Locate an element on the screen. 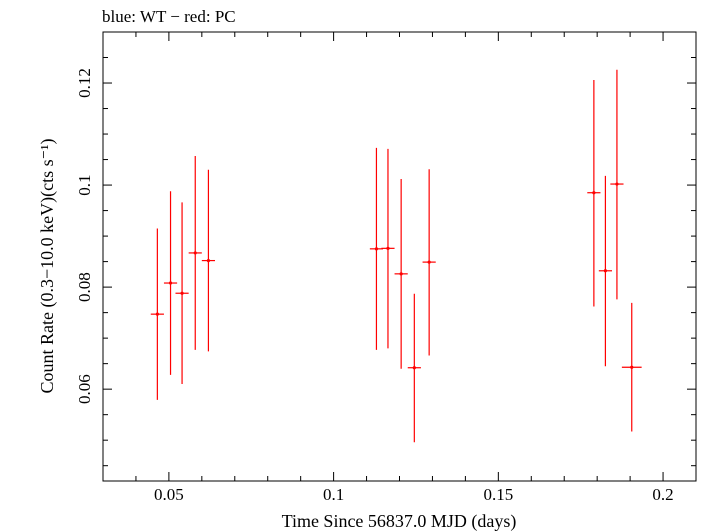 Image resolution: width=709 pixels, height=532 pixels. y-tick-label: 0.1 is located at coordinates (84, 184).